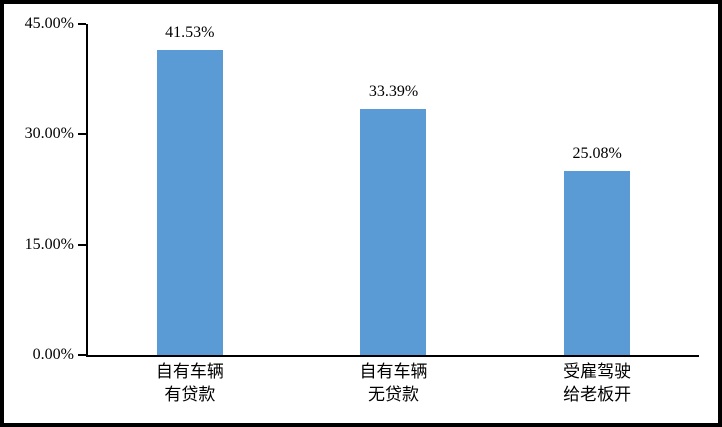  I want to click on x-axis-line, so click(392, 356).